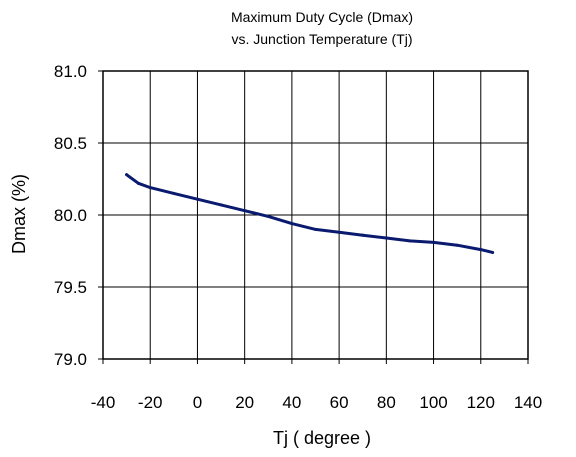 This screenshot has width=576, height=457. I want to click on y-tick-label: 80.0, so click(70, 215).